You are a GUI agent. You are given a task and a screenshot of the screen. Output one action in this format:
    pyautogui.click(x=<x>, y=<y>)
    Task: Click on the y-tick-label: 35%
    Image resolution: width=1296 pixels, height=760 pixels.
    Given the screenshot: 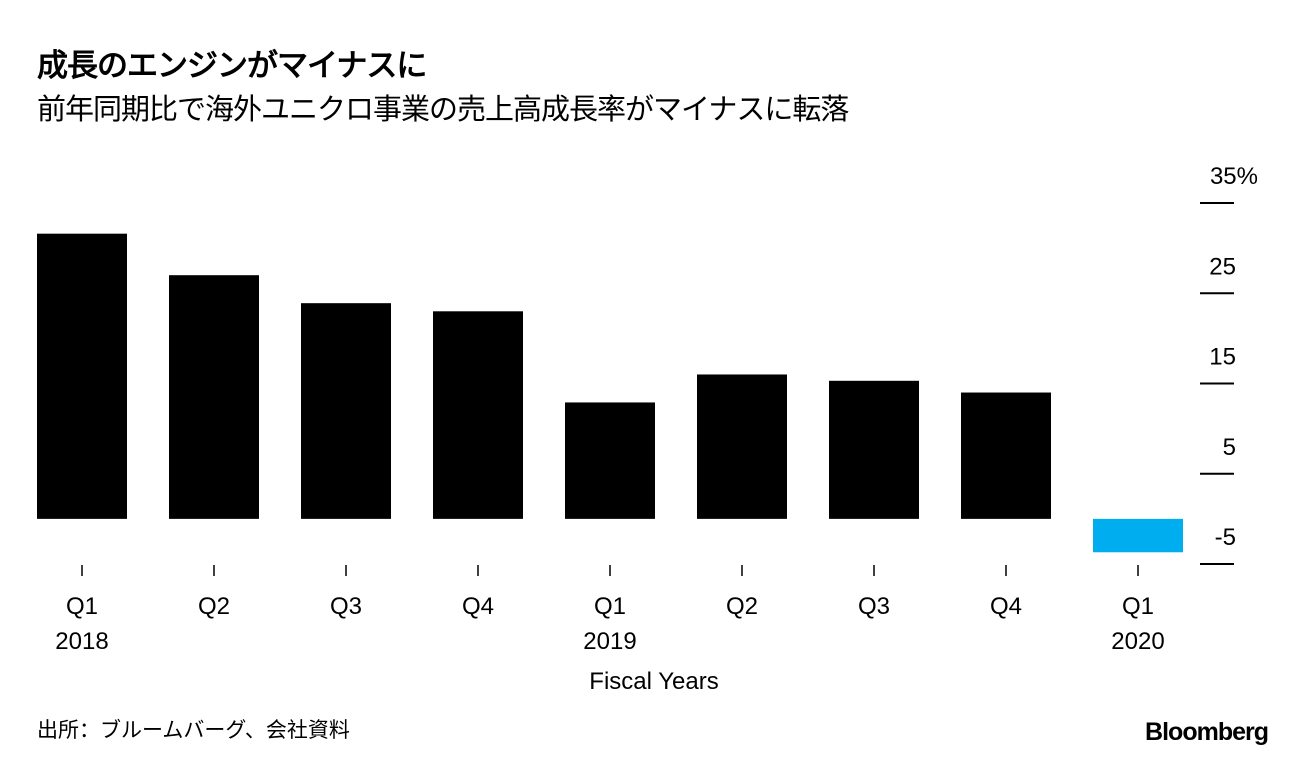 What is the action you would take?
    pyautogui.click(x=1234, y=176)
    